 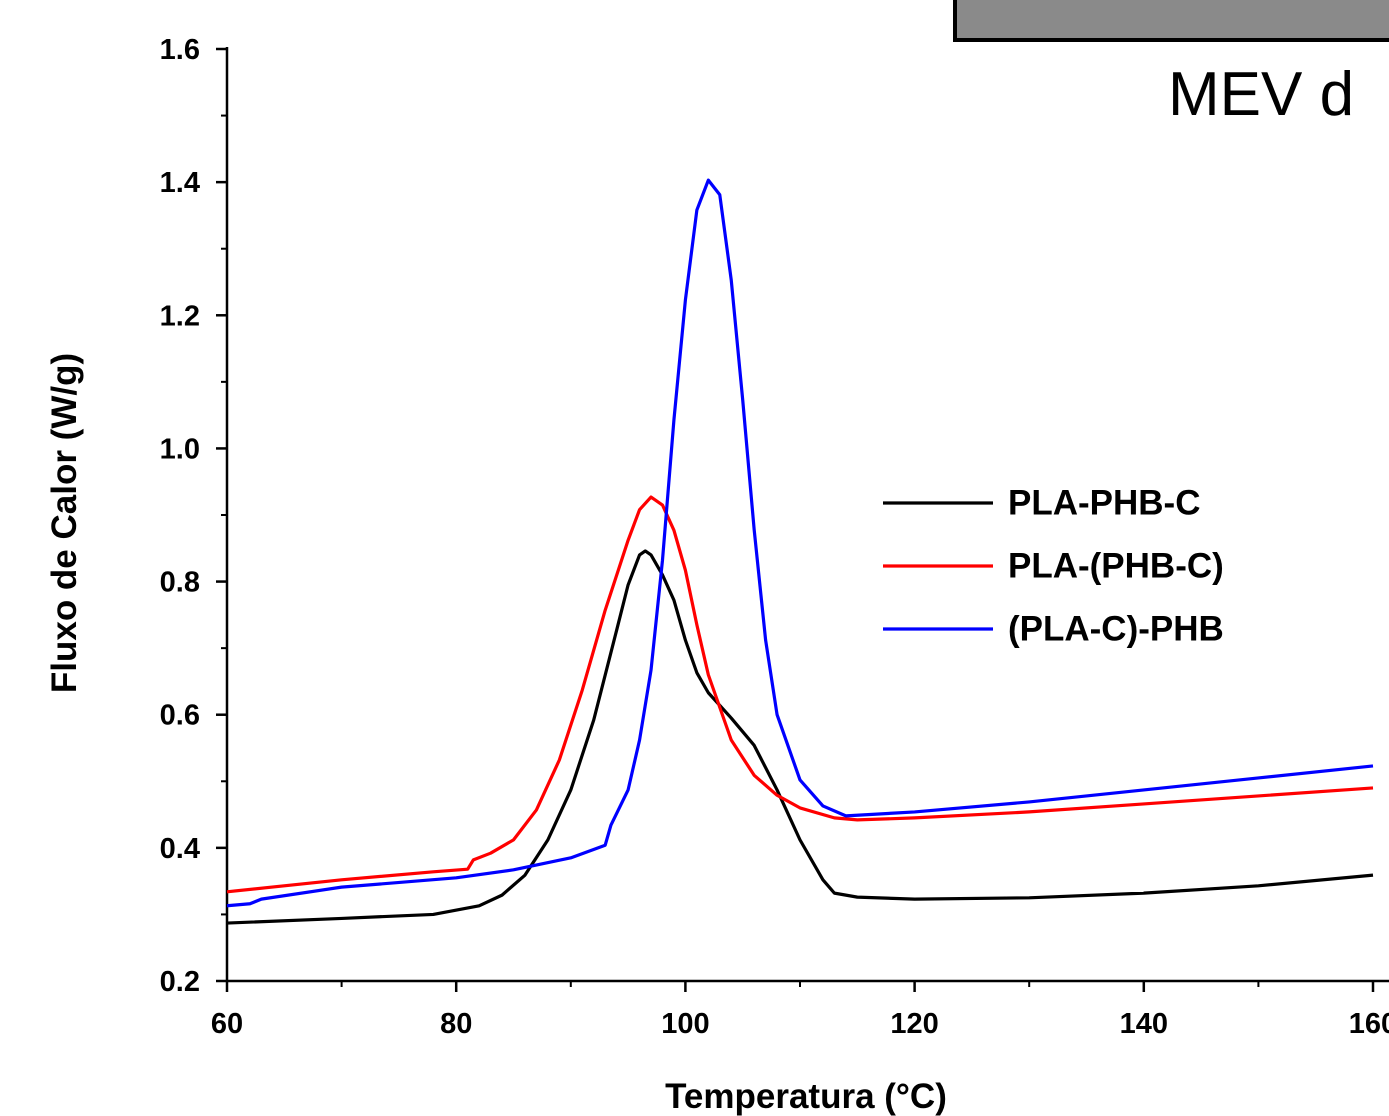 What do you see at coordinates (685, 1024) in the screenshot?
I see `x-tick-label: 100` at bounding box center [685, 1024].